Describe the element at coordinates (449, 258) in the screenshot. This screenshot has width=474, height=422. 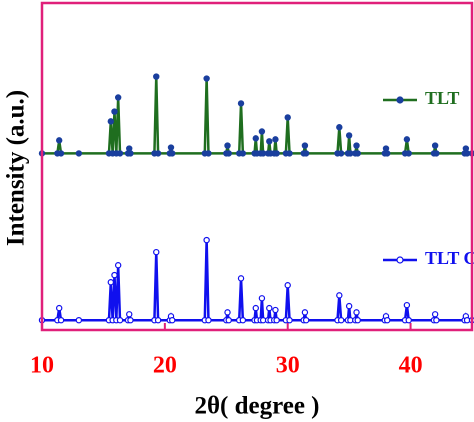
I see `legend-label: TLT CIF` at that location.